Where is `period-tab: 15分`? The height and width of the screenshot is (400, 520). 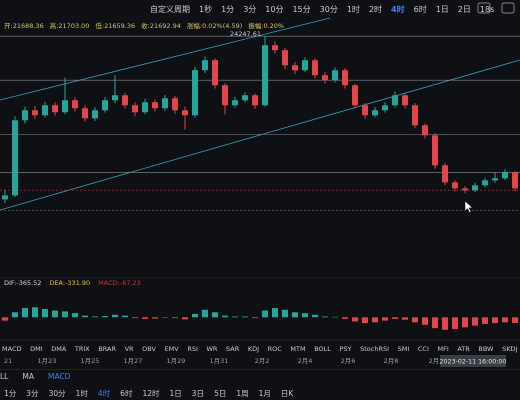
period-tab: 15分 is located at coordinates (301, 9).